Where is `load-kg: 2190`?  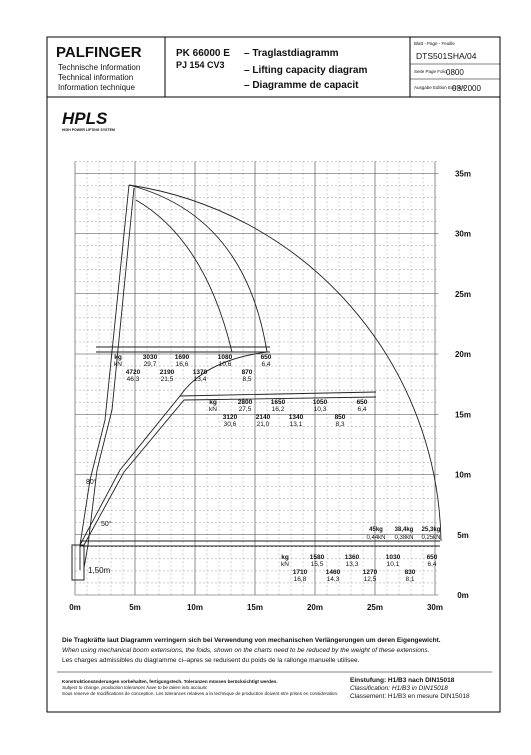
load-kg: 2190 is located at coordinates (167, 372).